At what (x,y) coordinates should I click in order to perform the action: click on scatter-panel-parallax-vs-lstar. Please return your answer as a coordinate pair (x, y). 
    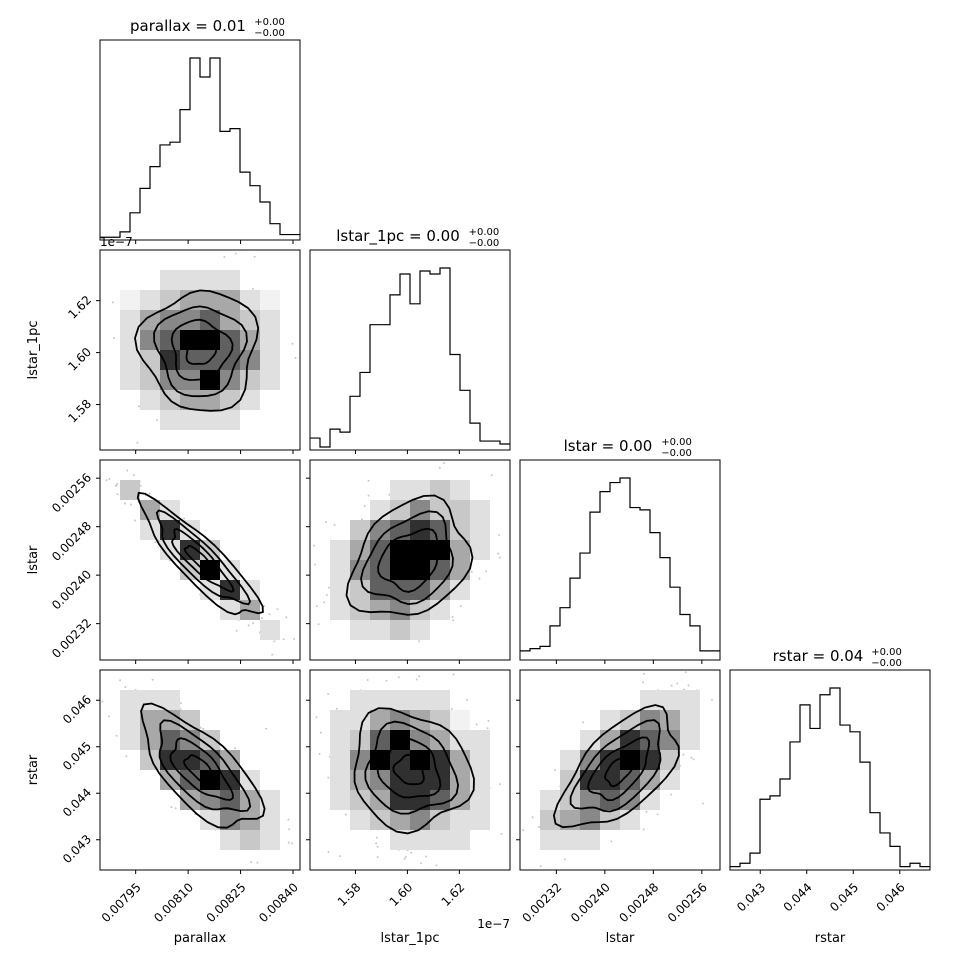
    Looking at the image, I should click on (200, 560).